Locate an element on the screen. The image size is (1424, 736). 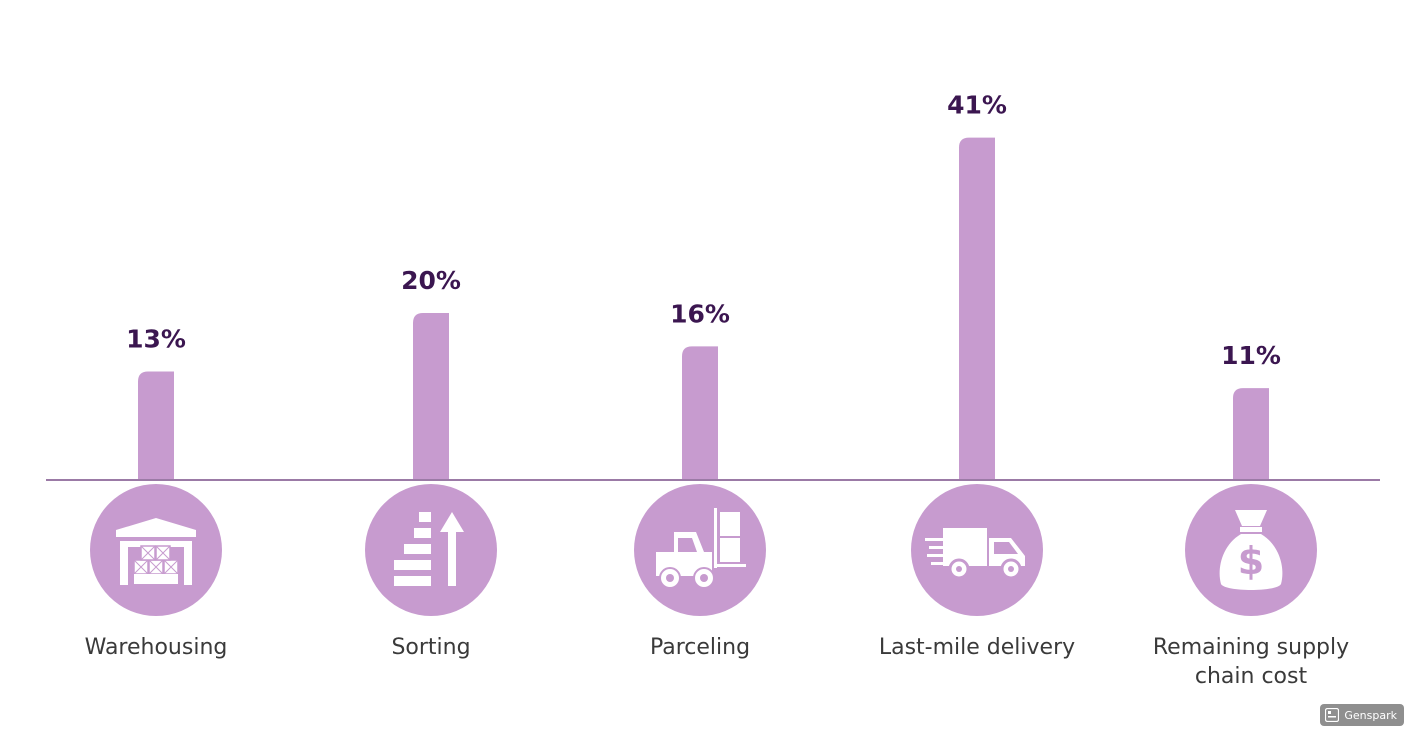
value-label: 41% is located at coordinates (977, 105).